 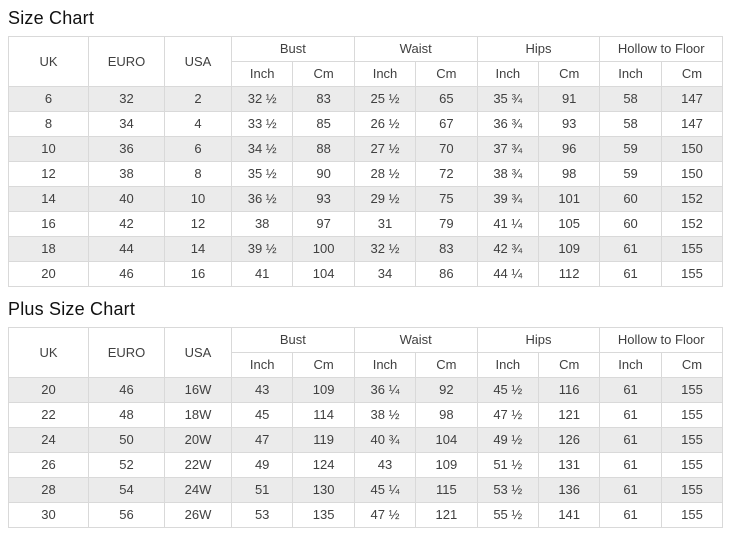 What do you see at coordinates (630, 99) in the screenshot?
I see `table-cell: 58` at bounding box center [630, 99].